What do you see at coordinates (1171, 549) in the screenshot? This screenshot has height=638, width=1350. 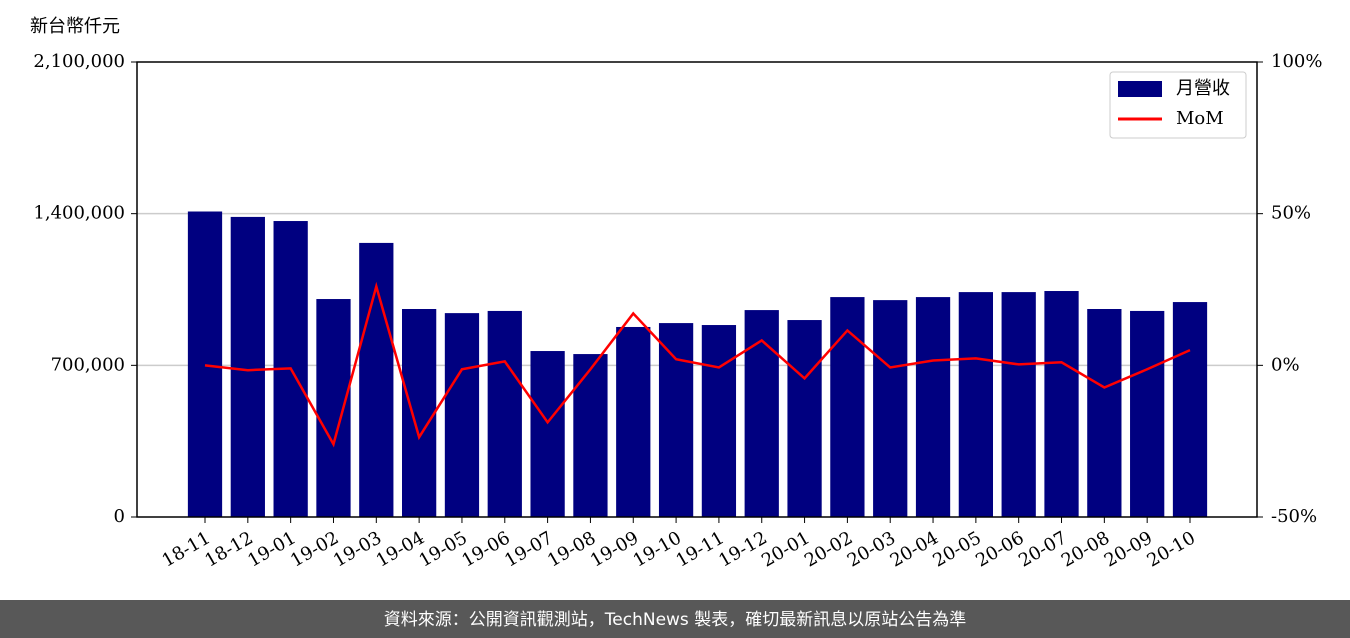 I see `x-tick-label: 20-10` at bounding box center [1171, 549].